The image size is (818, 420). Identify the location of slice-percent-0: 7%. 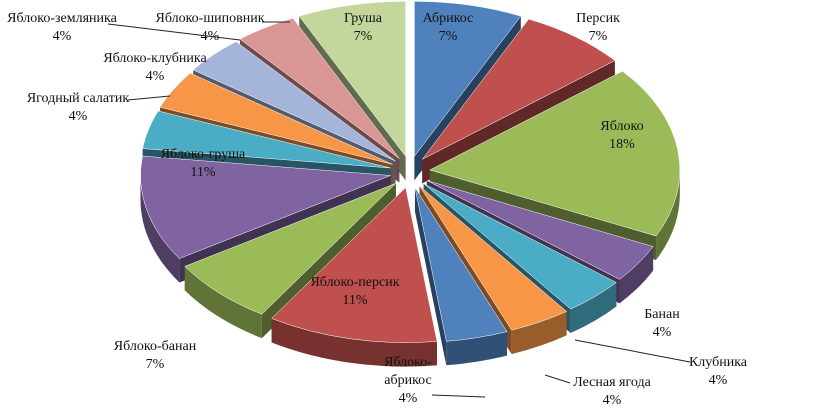
(448, 36).